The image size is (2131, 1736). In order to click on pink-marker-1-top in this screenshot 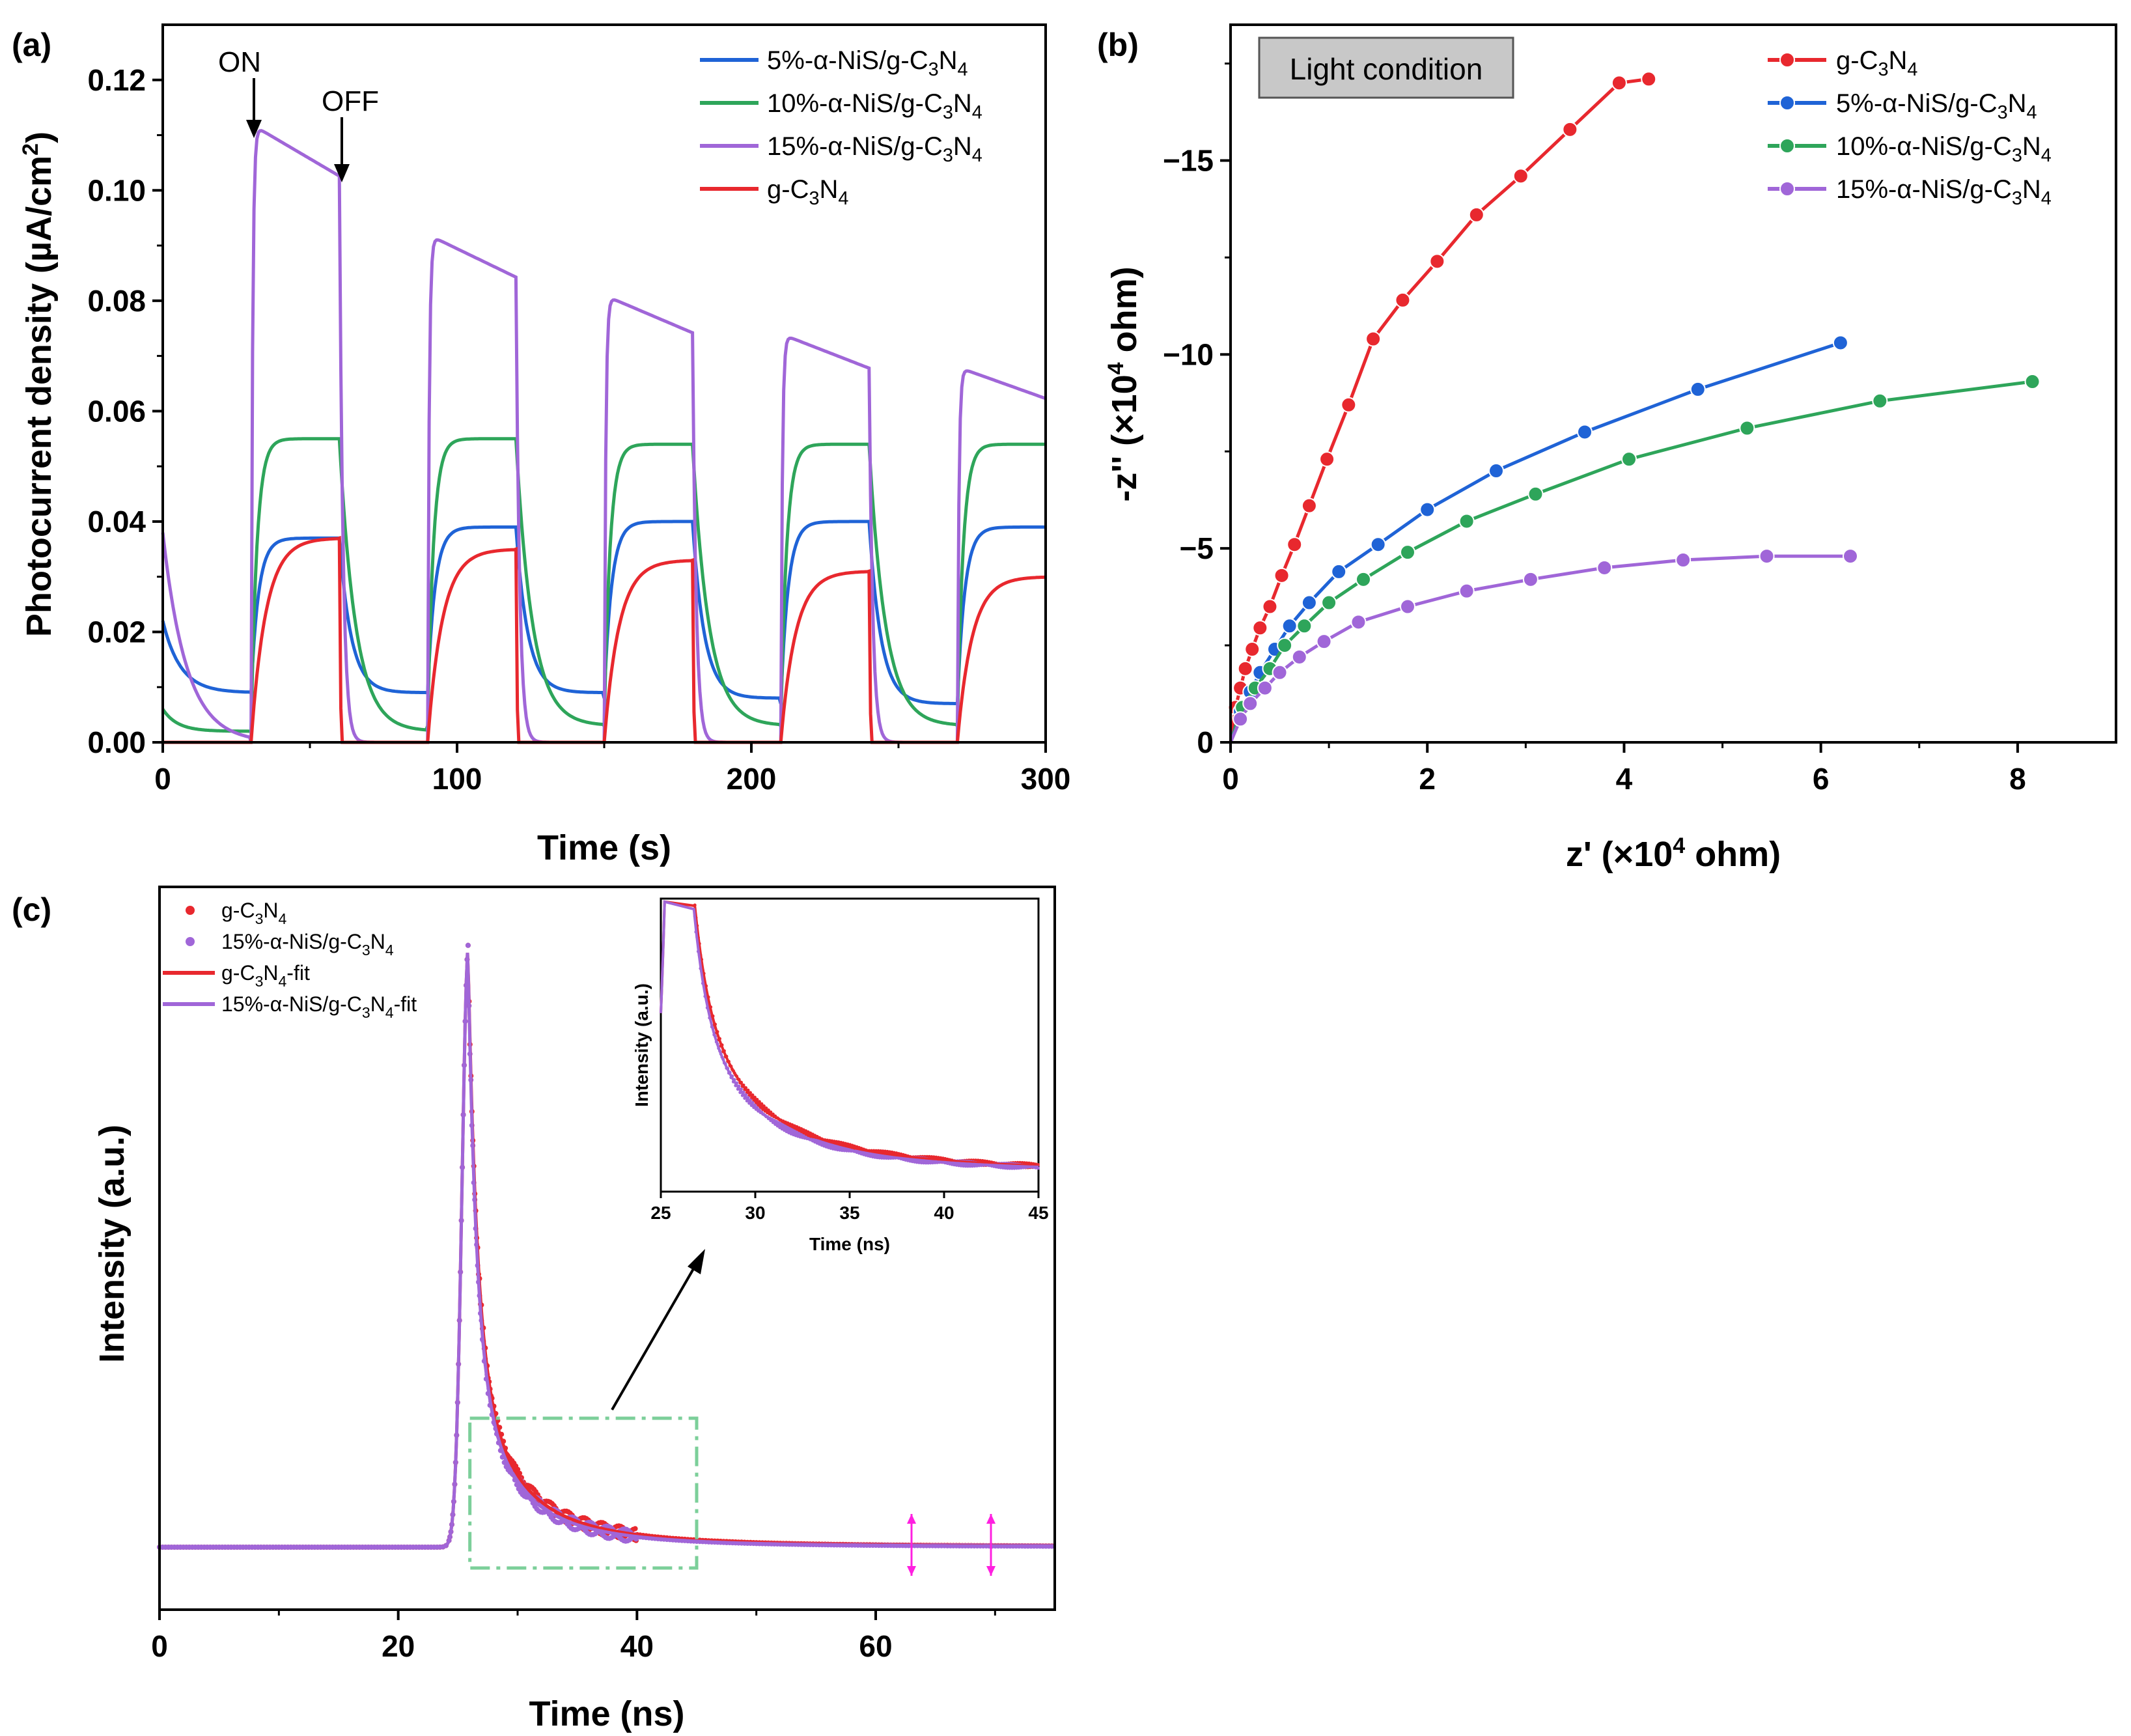, I will do `click(911, 1519)`.